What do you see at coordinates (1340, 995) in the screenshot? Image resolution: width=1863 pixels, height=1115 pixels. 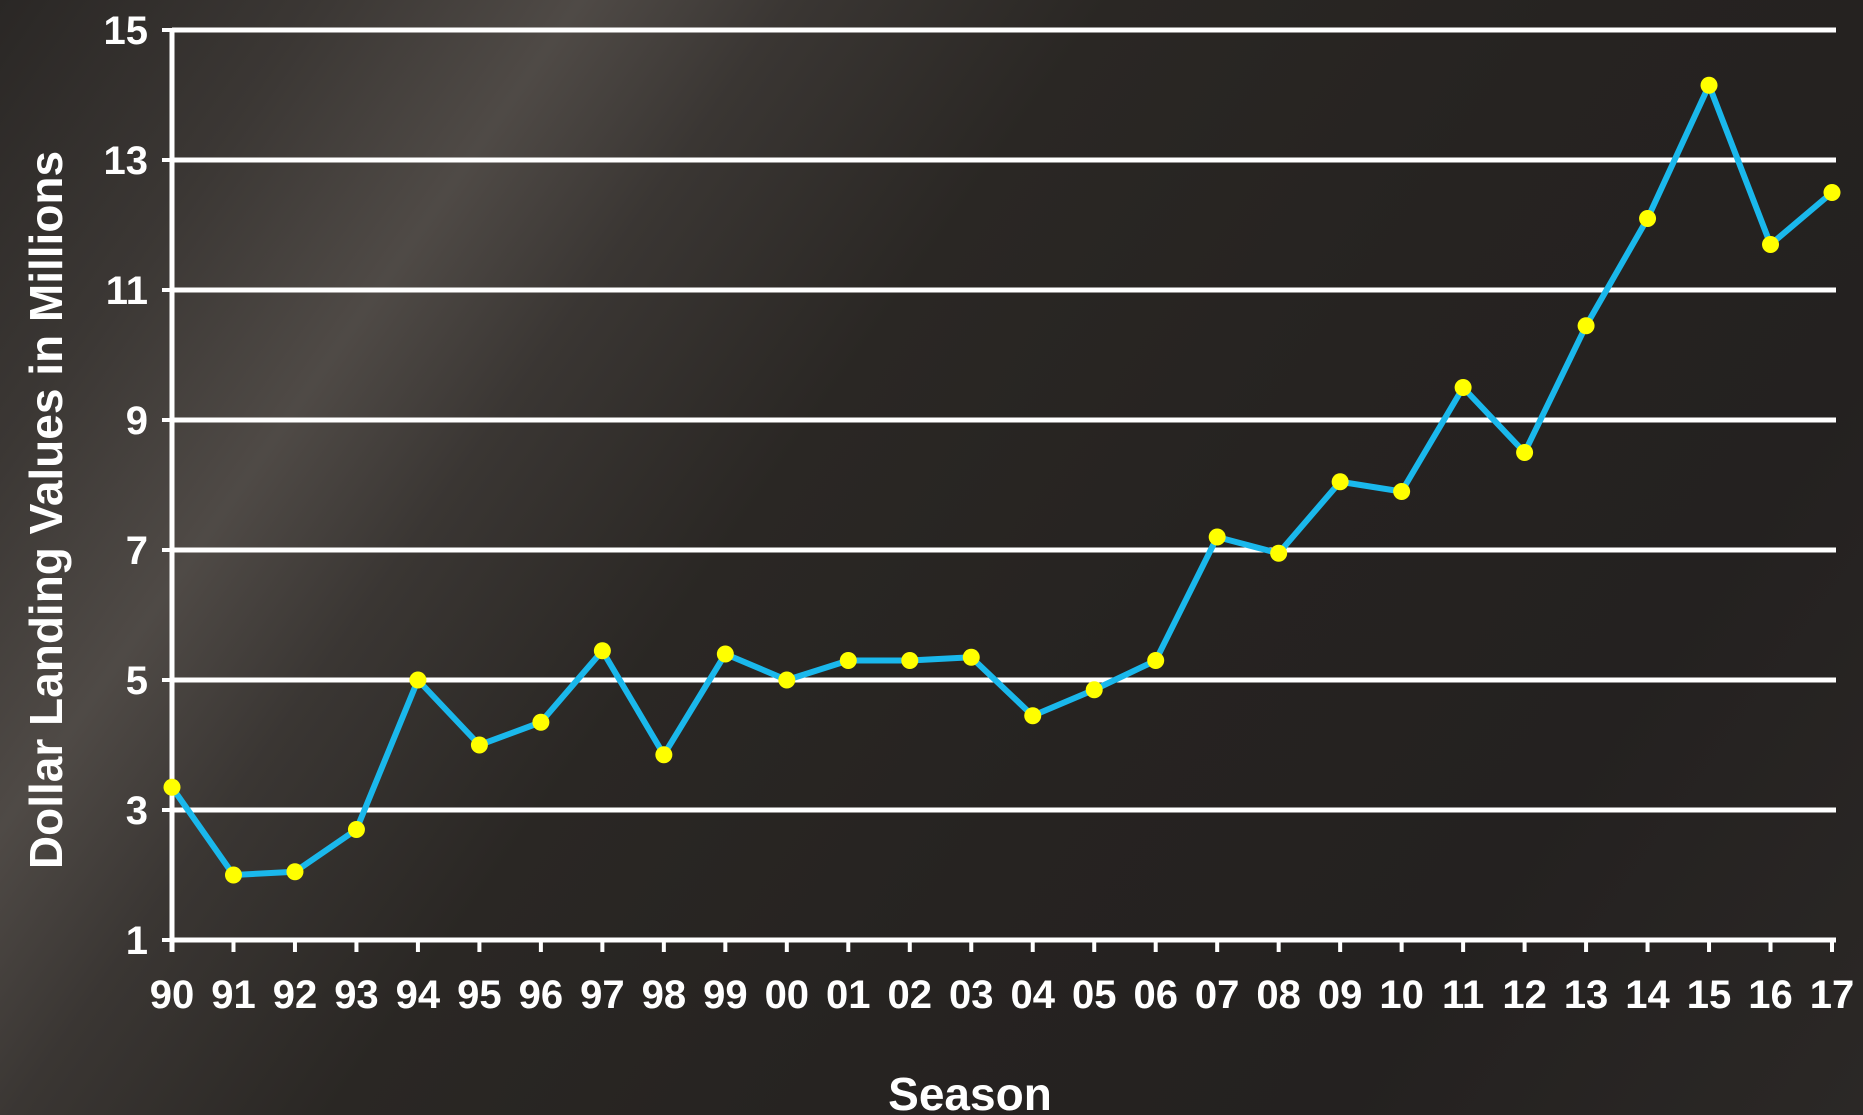 I see `x-tick-label: 09` at bounding box center [1340, 995].